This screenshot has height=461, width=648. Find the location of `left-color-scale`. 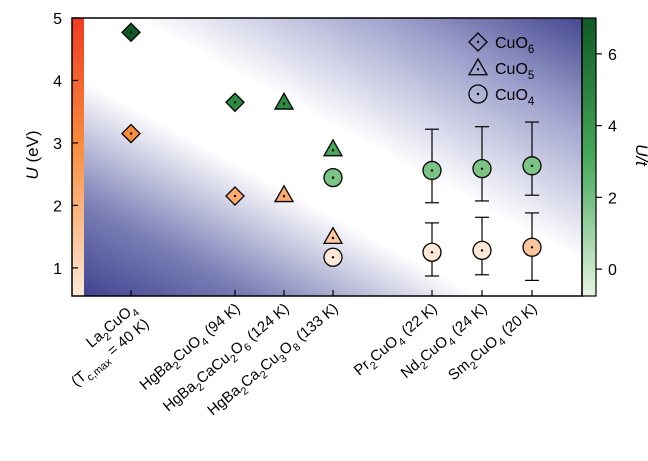

left-color-scale is located at coordinates (78, 157).